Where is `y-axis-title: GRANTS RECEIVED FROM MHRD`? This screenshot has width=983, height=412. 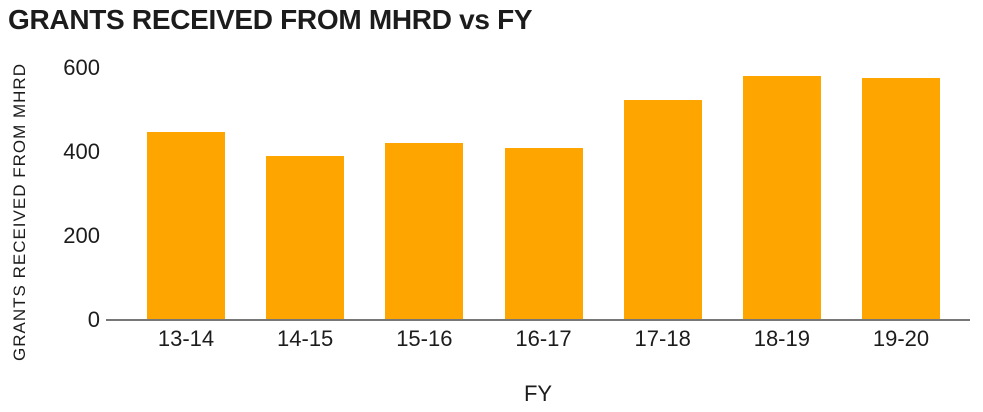 y-axis-title: GRANTS RECEIVED FROM MHRD is located at coordinates (19, 212).